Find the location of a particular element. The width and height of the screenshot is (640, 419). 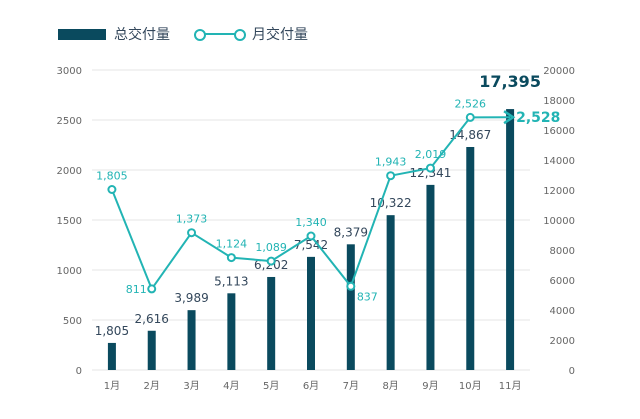

y-right-tick-label: 16000 is located at coordinates (559, 131).